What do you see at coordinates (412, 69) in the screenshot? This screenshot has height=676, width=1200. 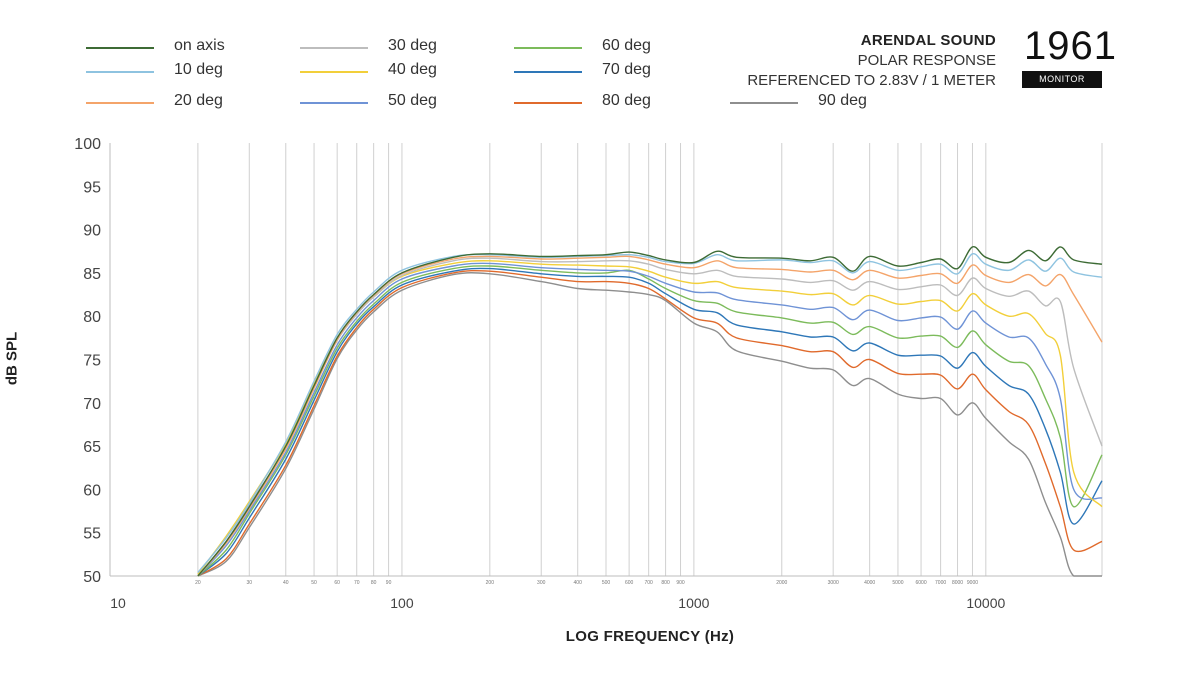 I see `legend-label: 40 deg` at bounding box center [412, 69].